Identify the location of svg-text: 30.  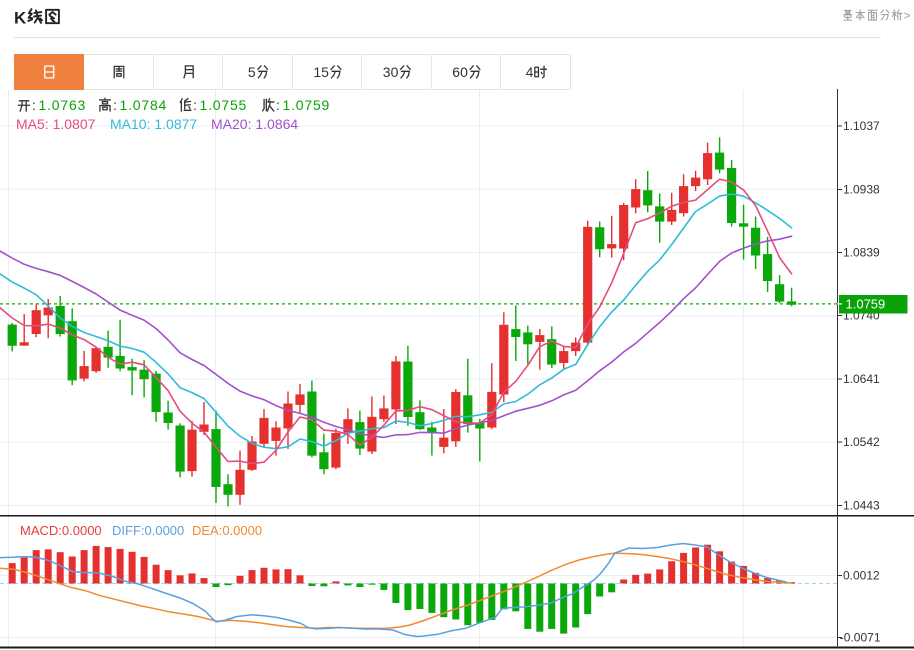
(391, 72).